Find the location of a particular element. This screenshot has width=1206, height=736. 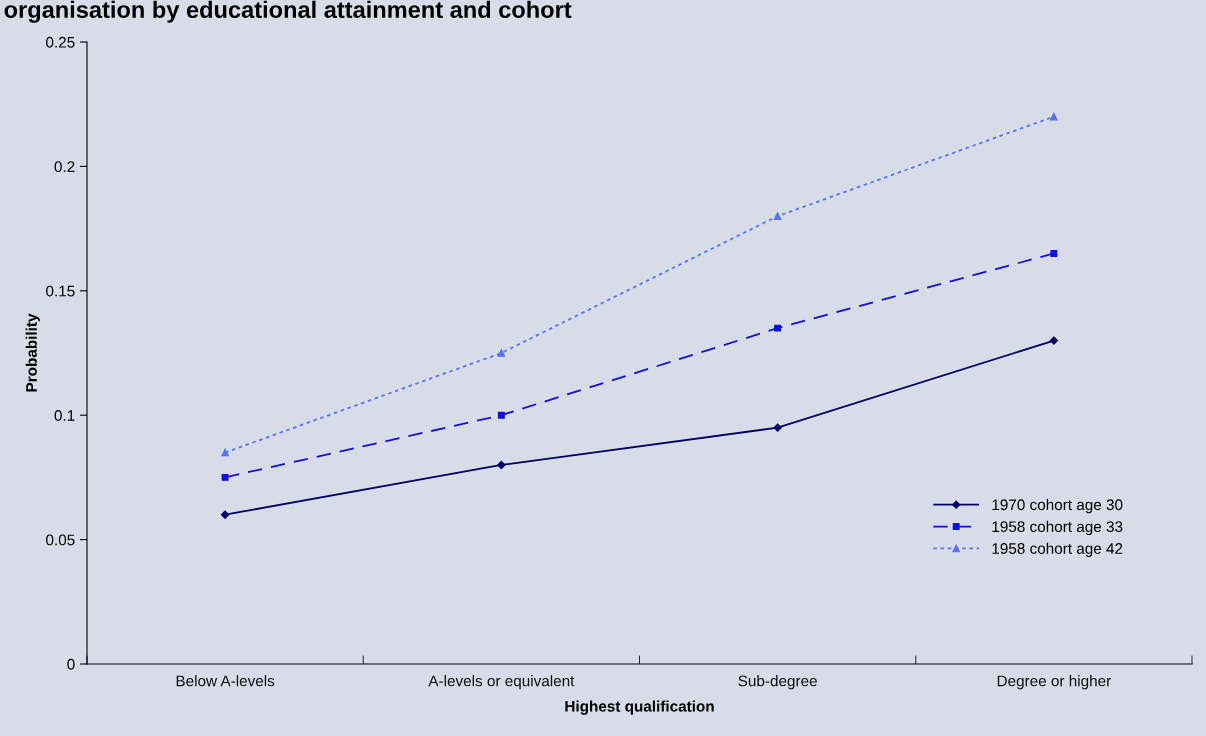

y-tick-label: 0.1 is located at coordinates (64, 415).